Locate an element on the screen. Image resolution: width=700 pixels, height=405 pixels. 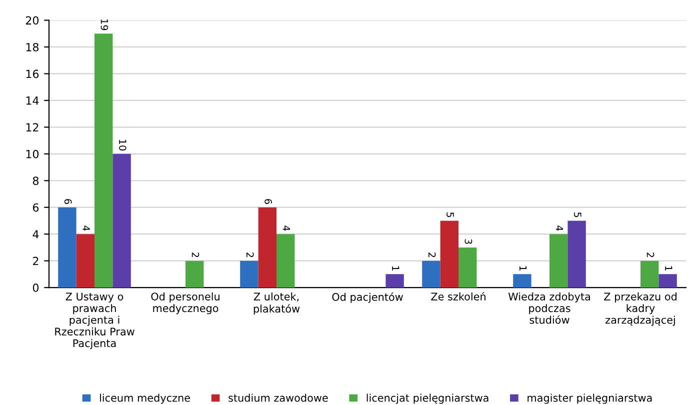
legend-label: studium zawodowe is located at coordinates (278, 398).